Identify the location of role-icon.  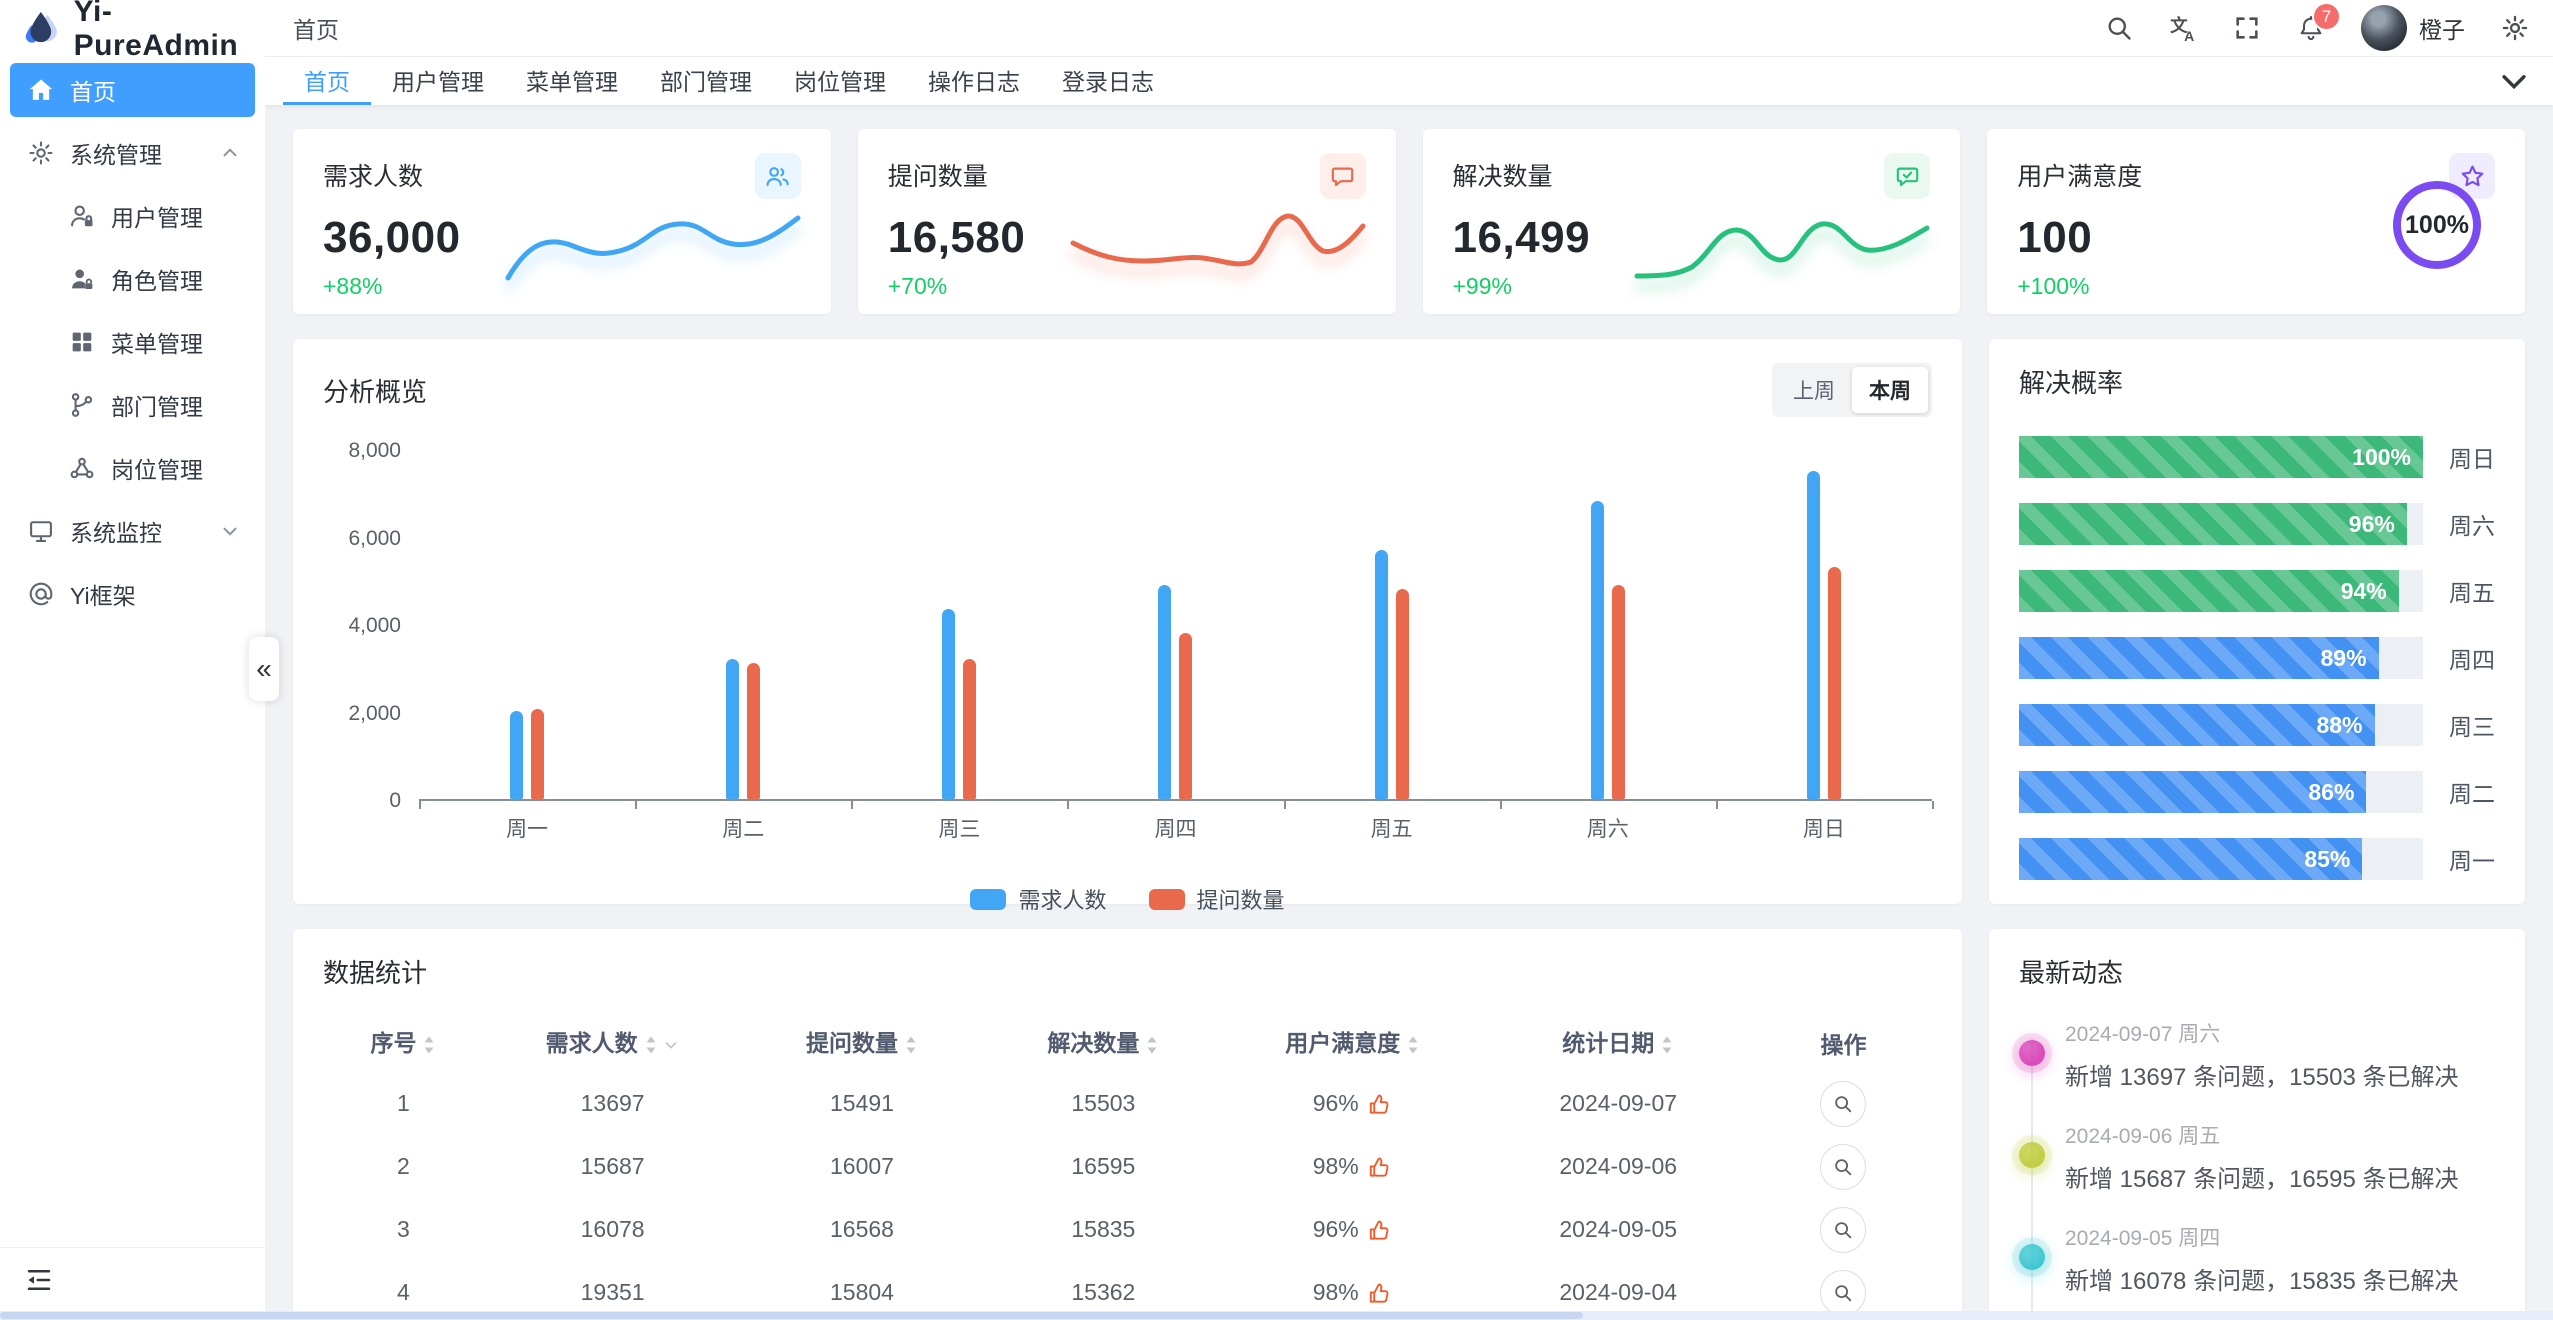
(82, 279).